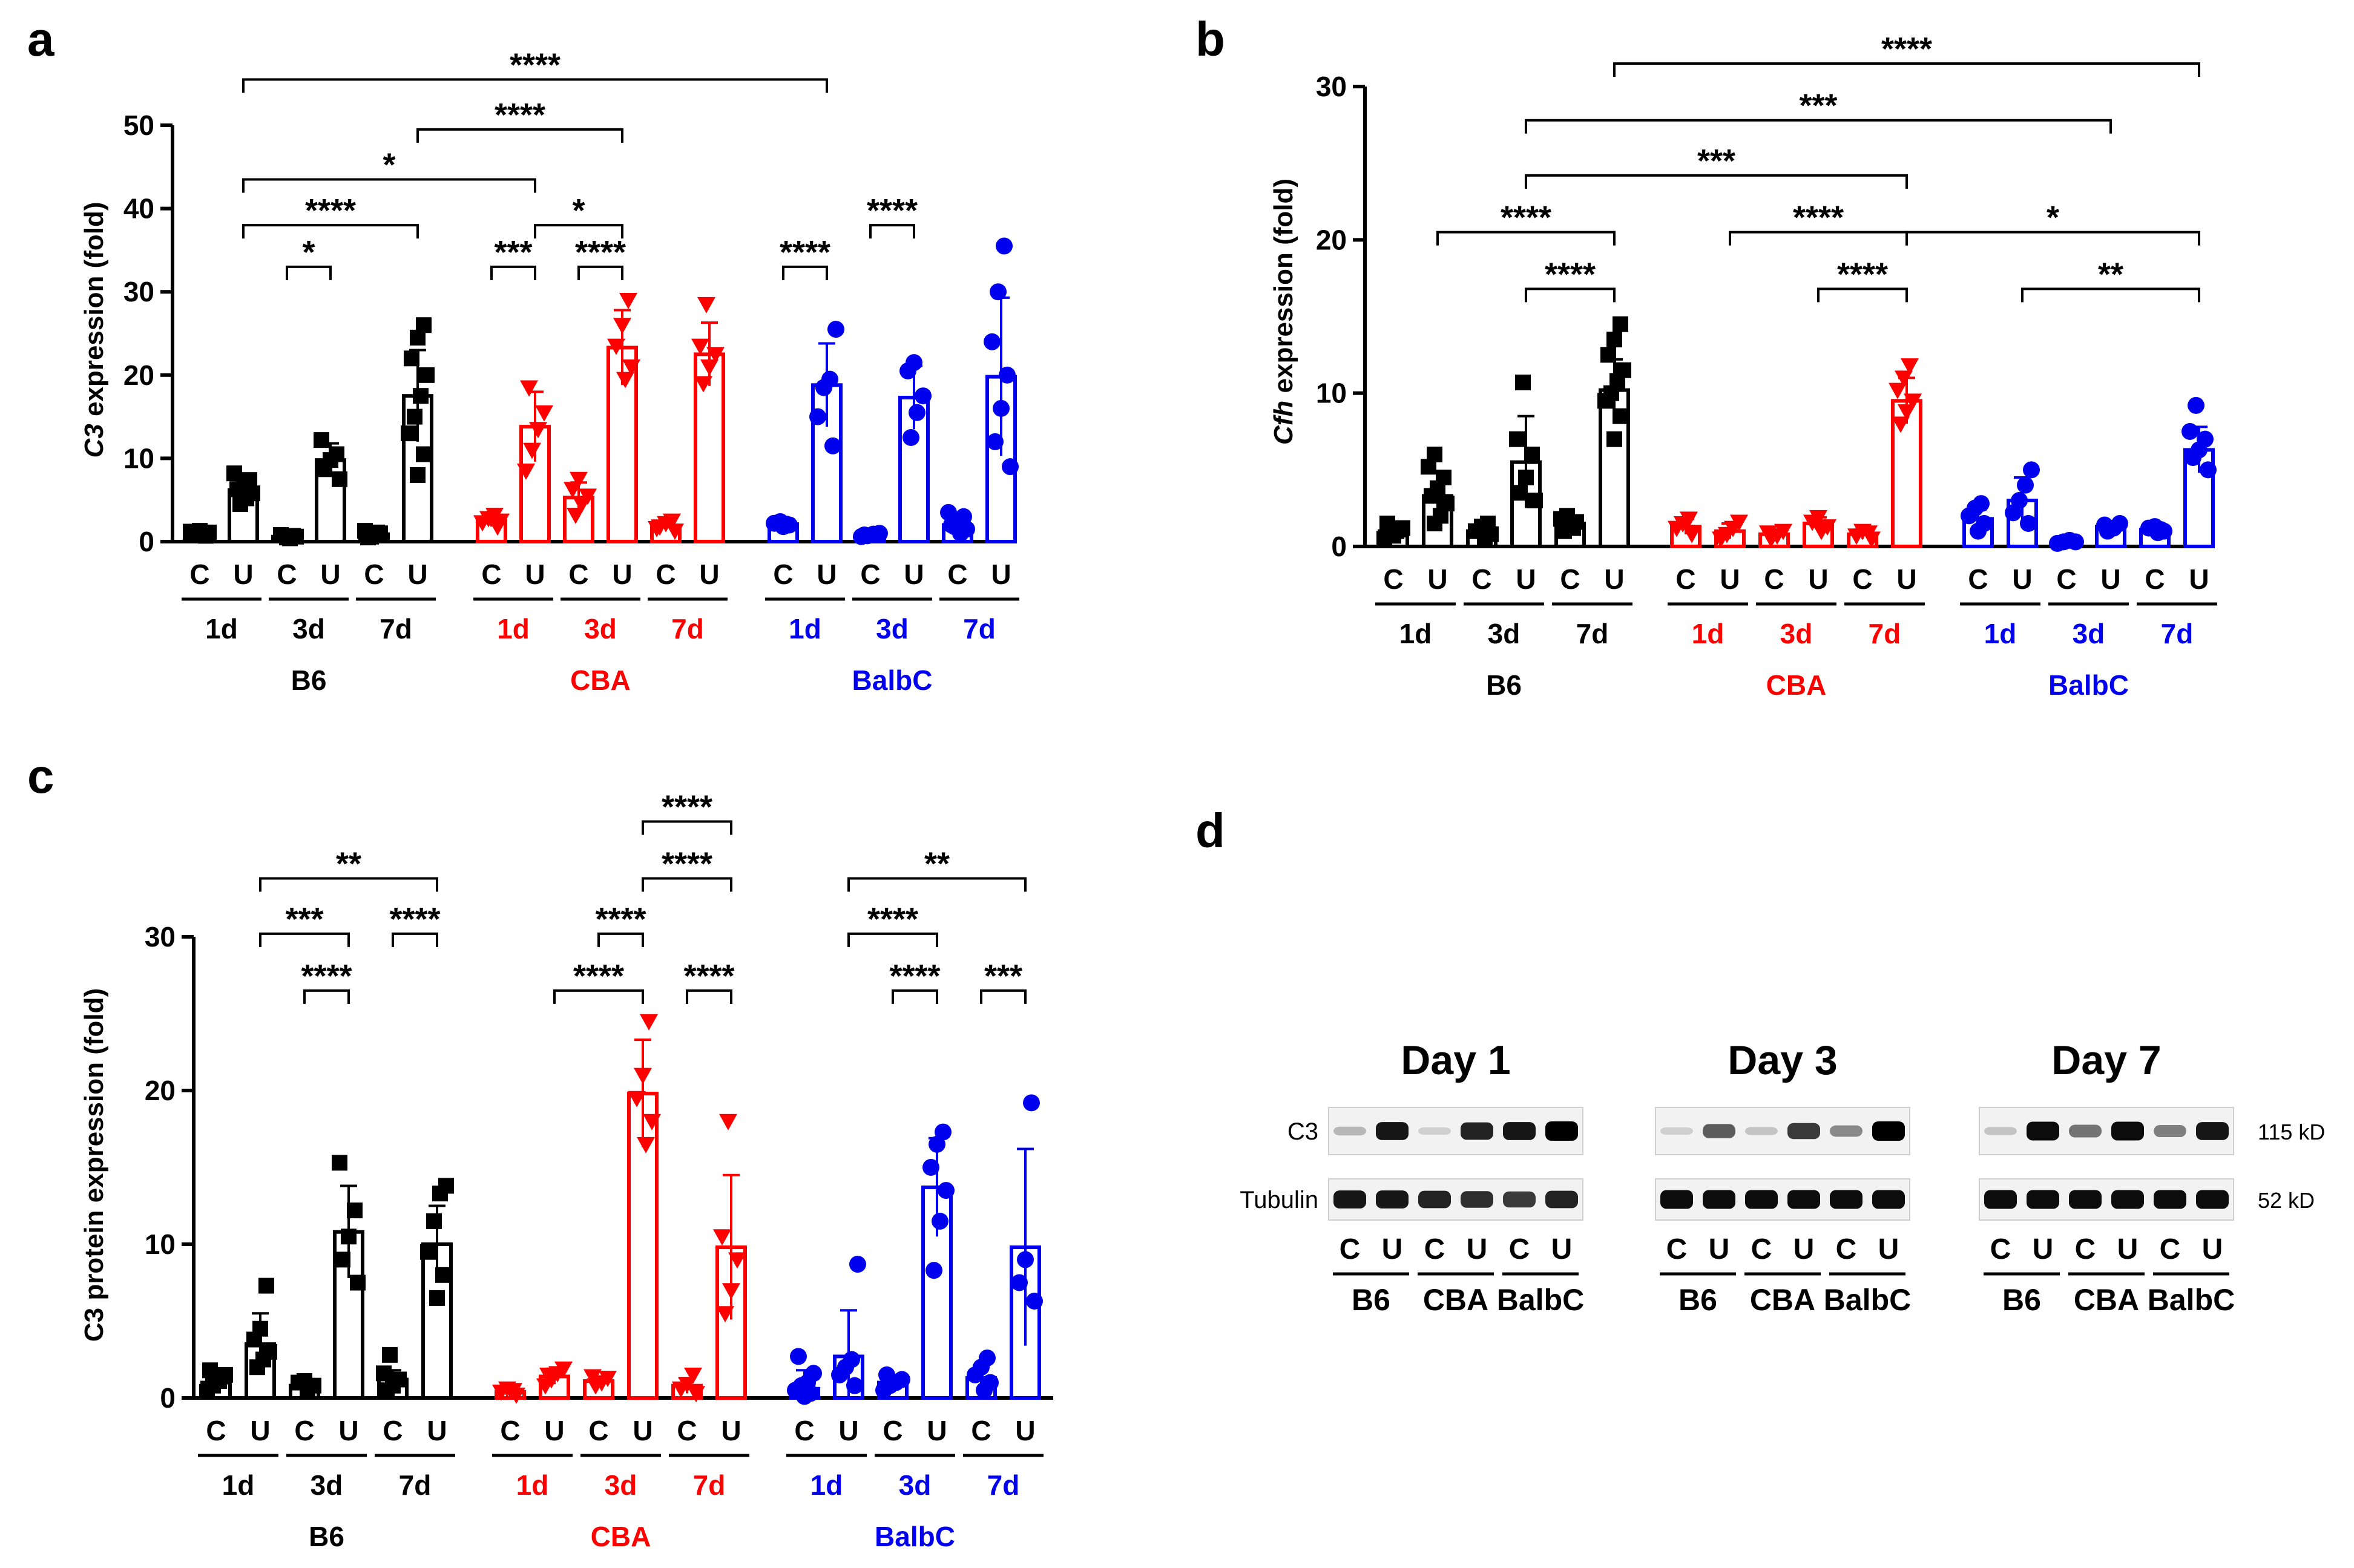  What do you see at coordinates (94, 330) in the screenshot?
I see `panel-a-y-axis-label: C3 expression (fold)` at bounding box center [94, 330].